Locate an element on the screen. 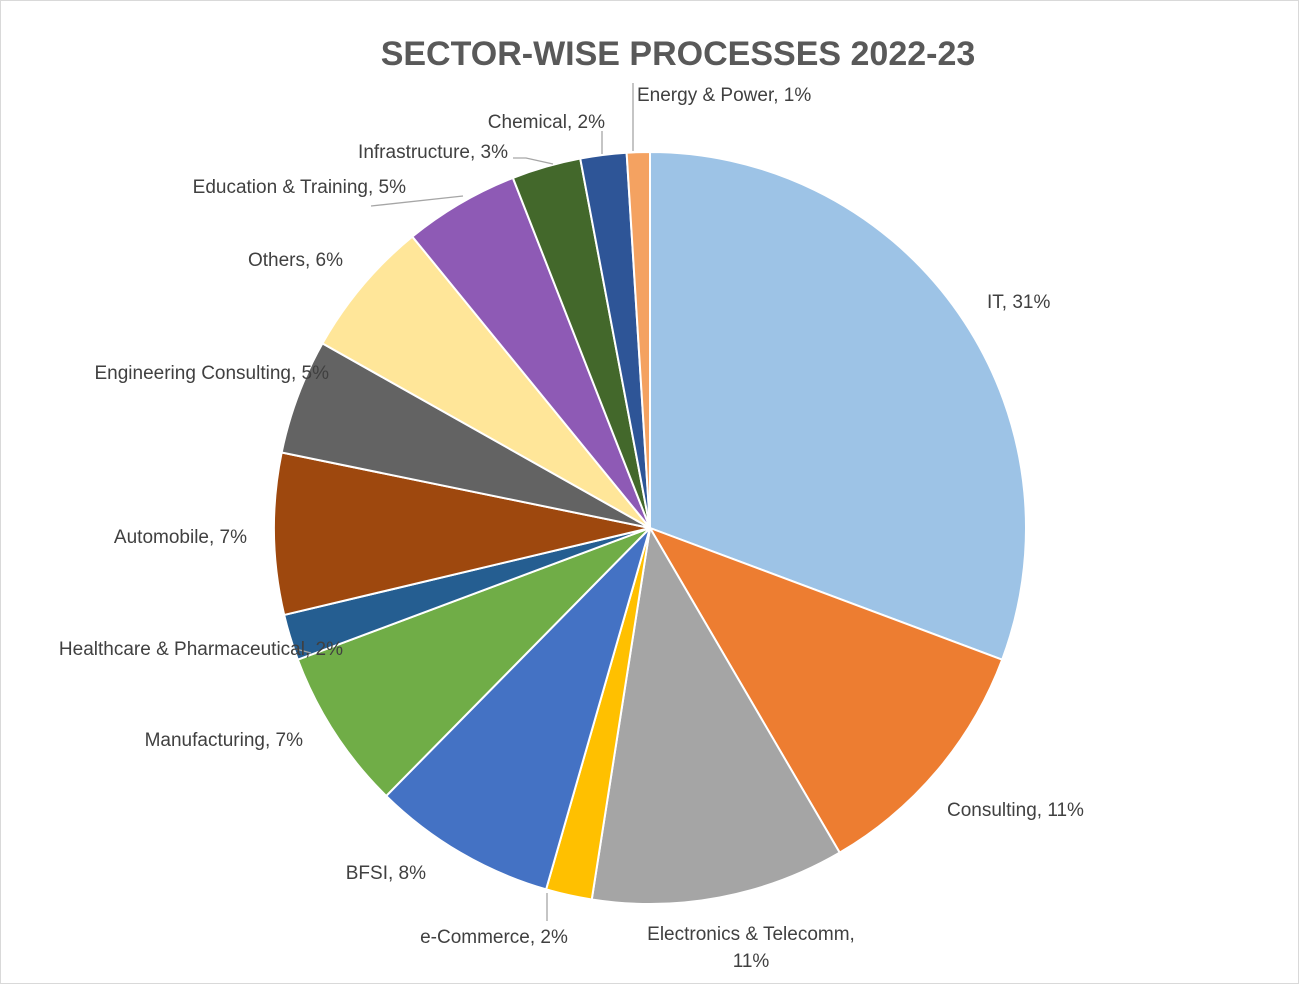  slice-label-electronics-telecomm: Electronics & Telecomm, 11% is located at coordinates (751, 948).